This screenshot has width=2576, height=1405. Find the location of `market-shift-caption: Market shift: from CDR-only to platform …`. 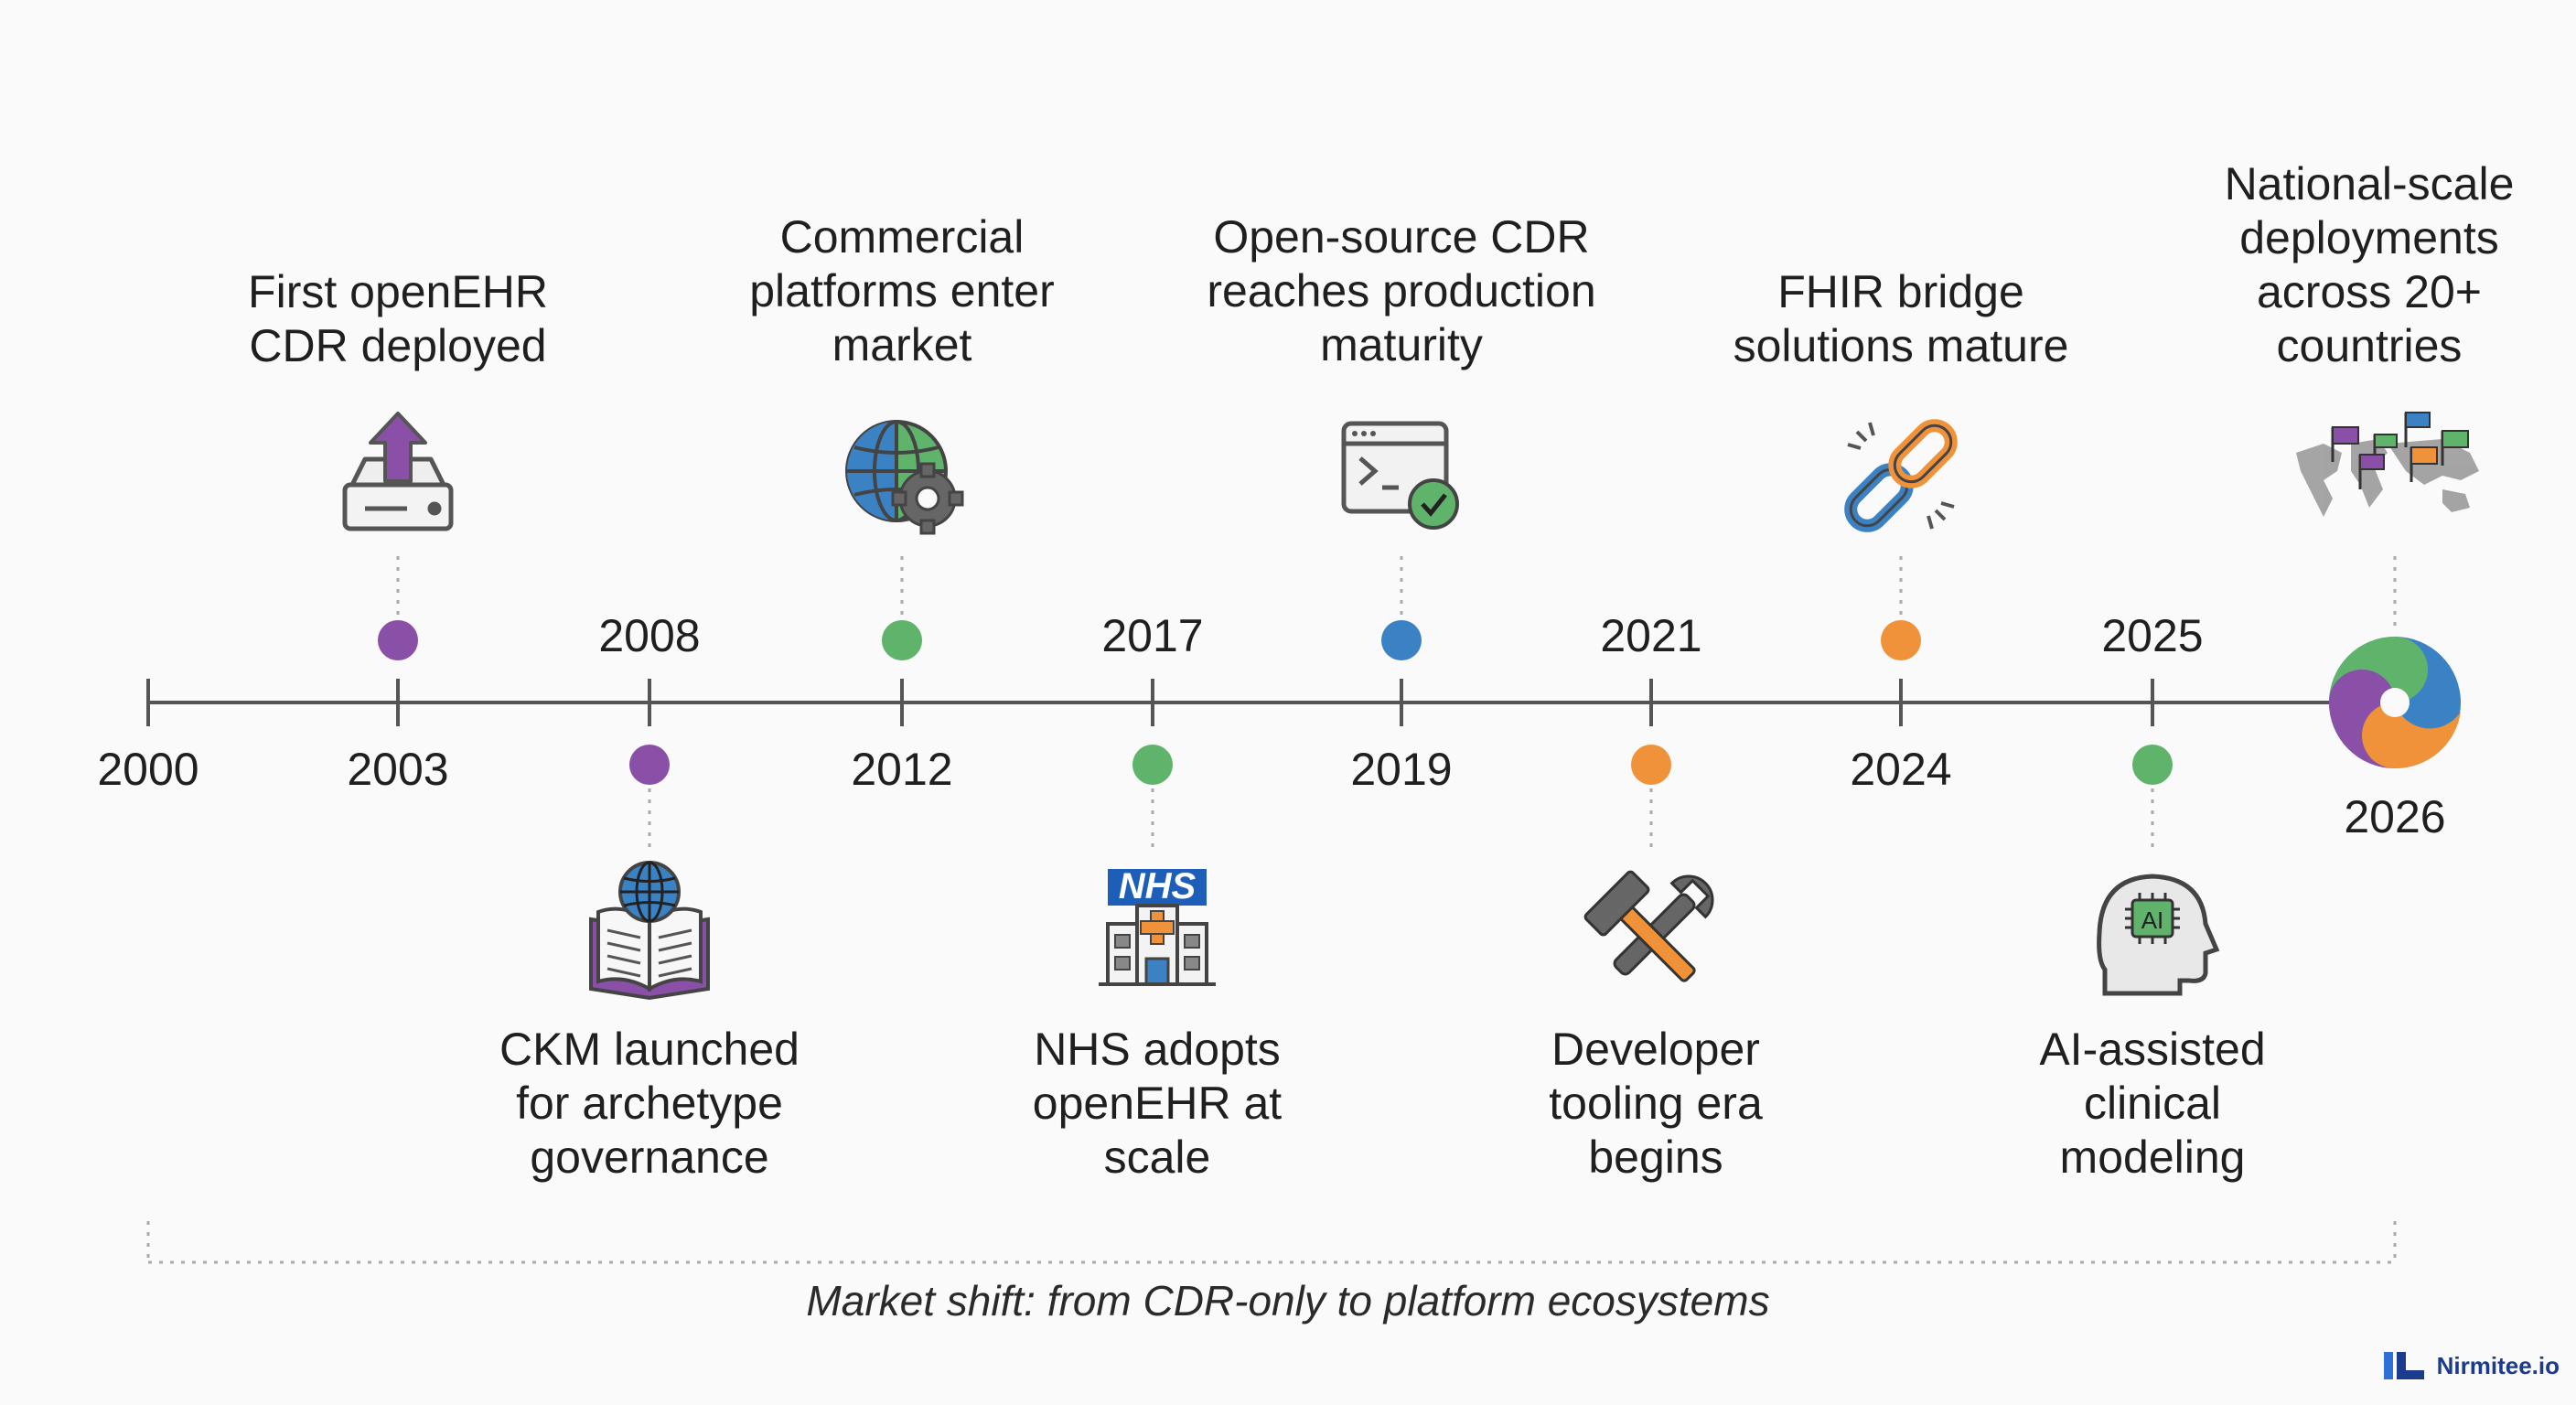

market-shift-caption: Market shift: from CDR-only to platform … is located at coordinates (1288, 1301).